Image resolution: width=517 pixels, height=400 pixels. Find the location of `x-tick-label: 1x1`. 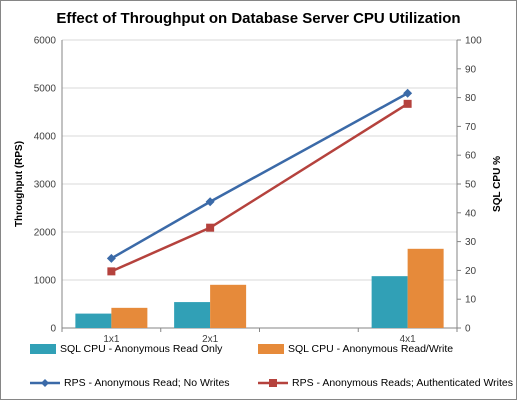

x-tick-label: 1x1 is located at coordinates (111, 339).